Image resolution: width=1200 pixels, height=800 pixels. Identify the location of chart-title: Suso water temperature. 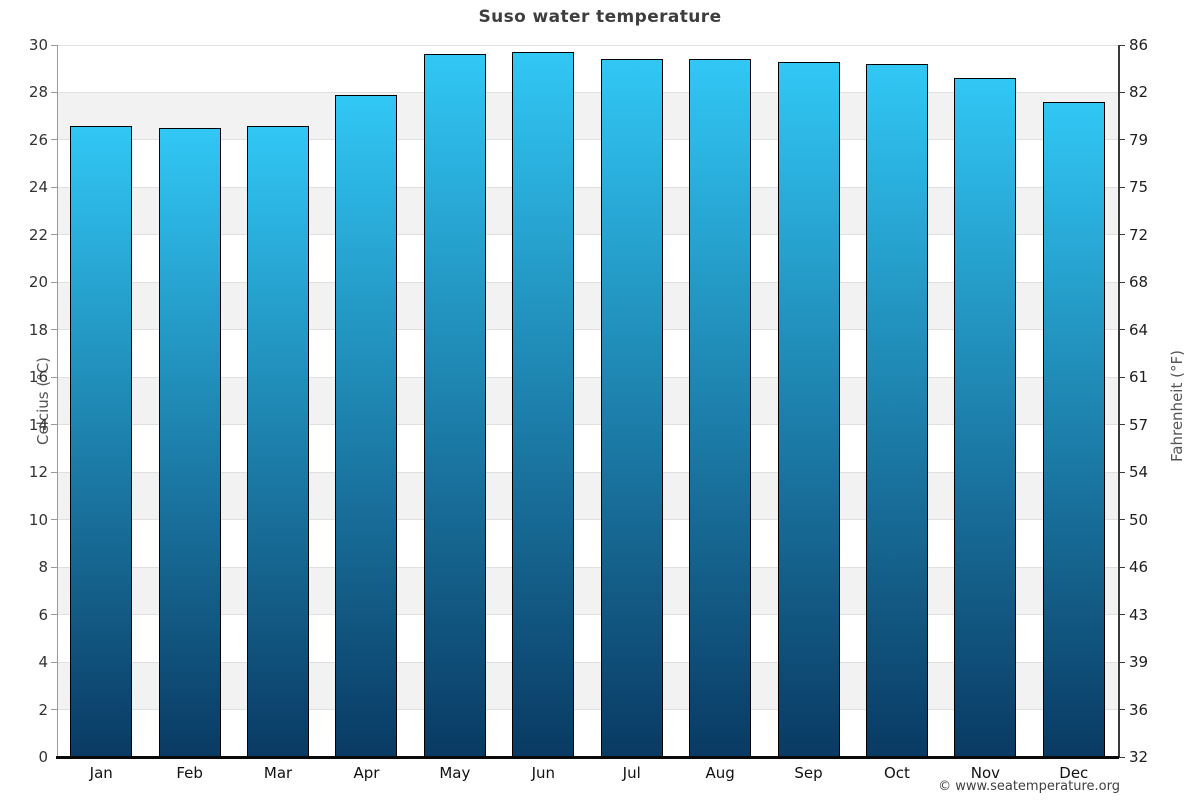
(600, 17).